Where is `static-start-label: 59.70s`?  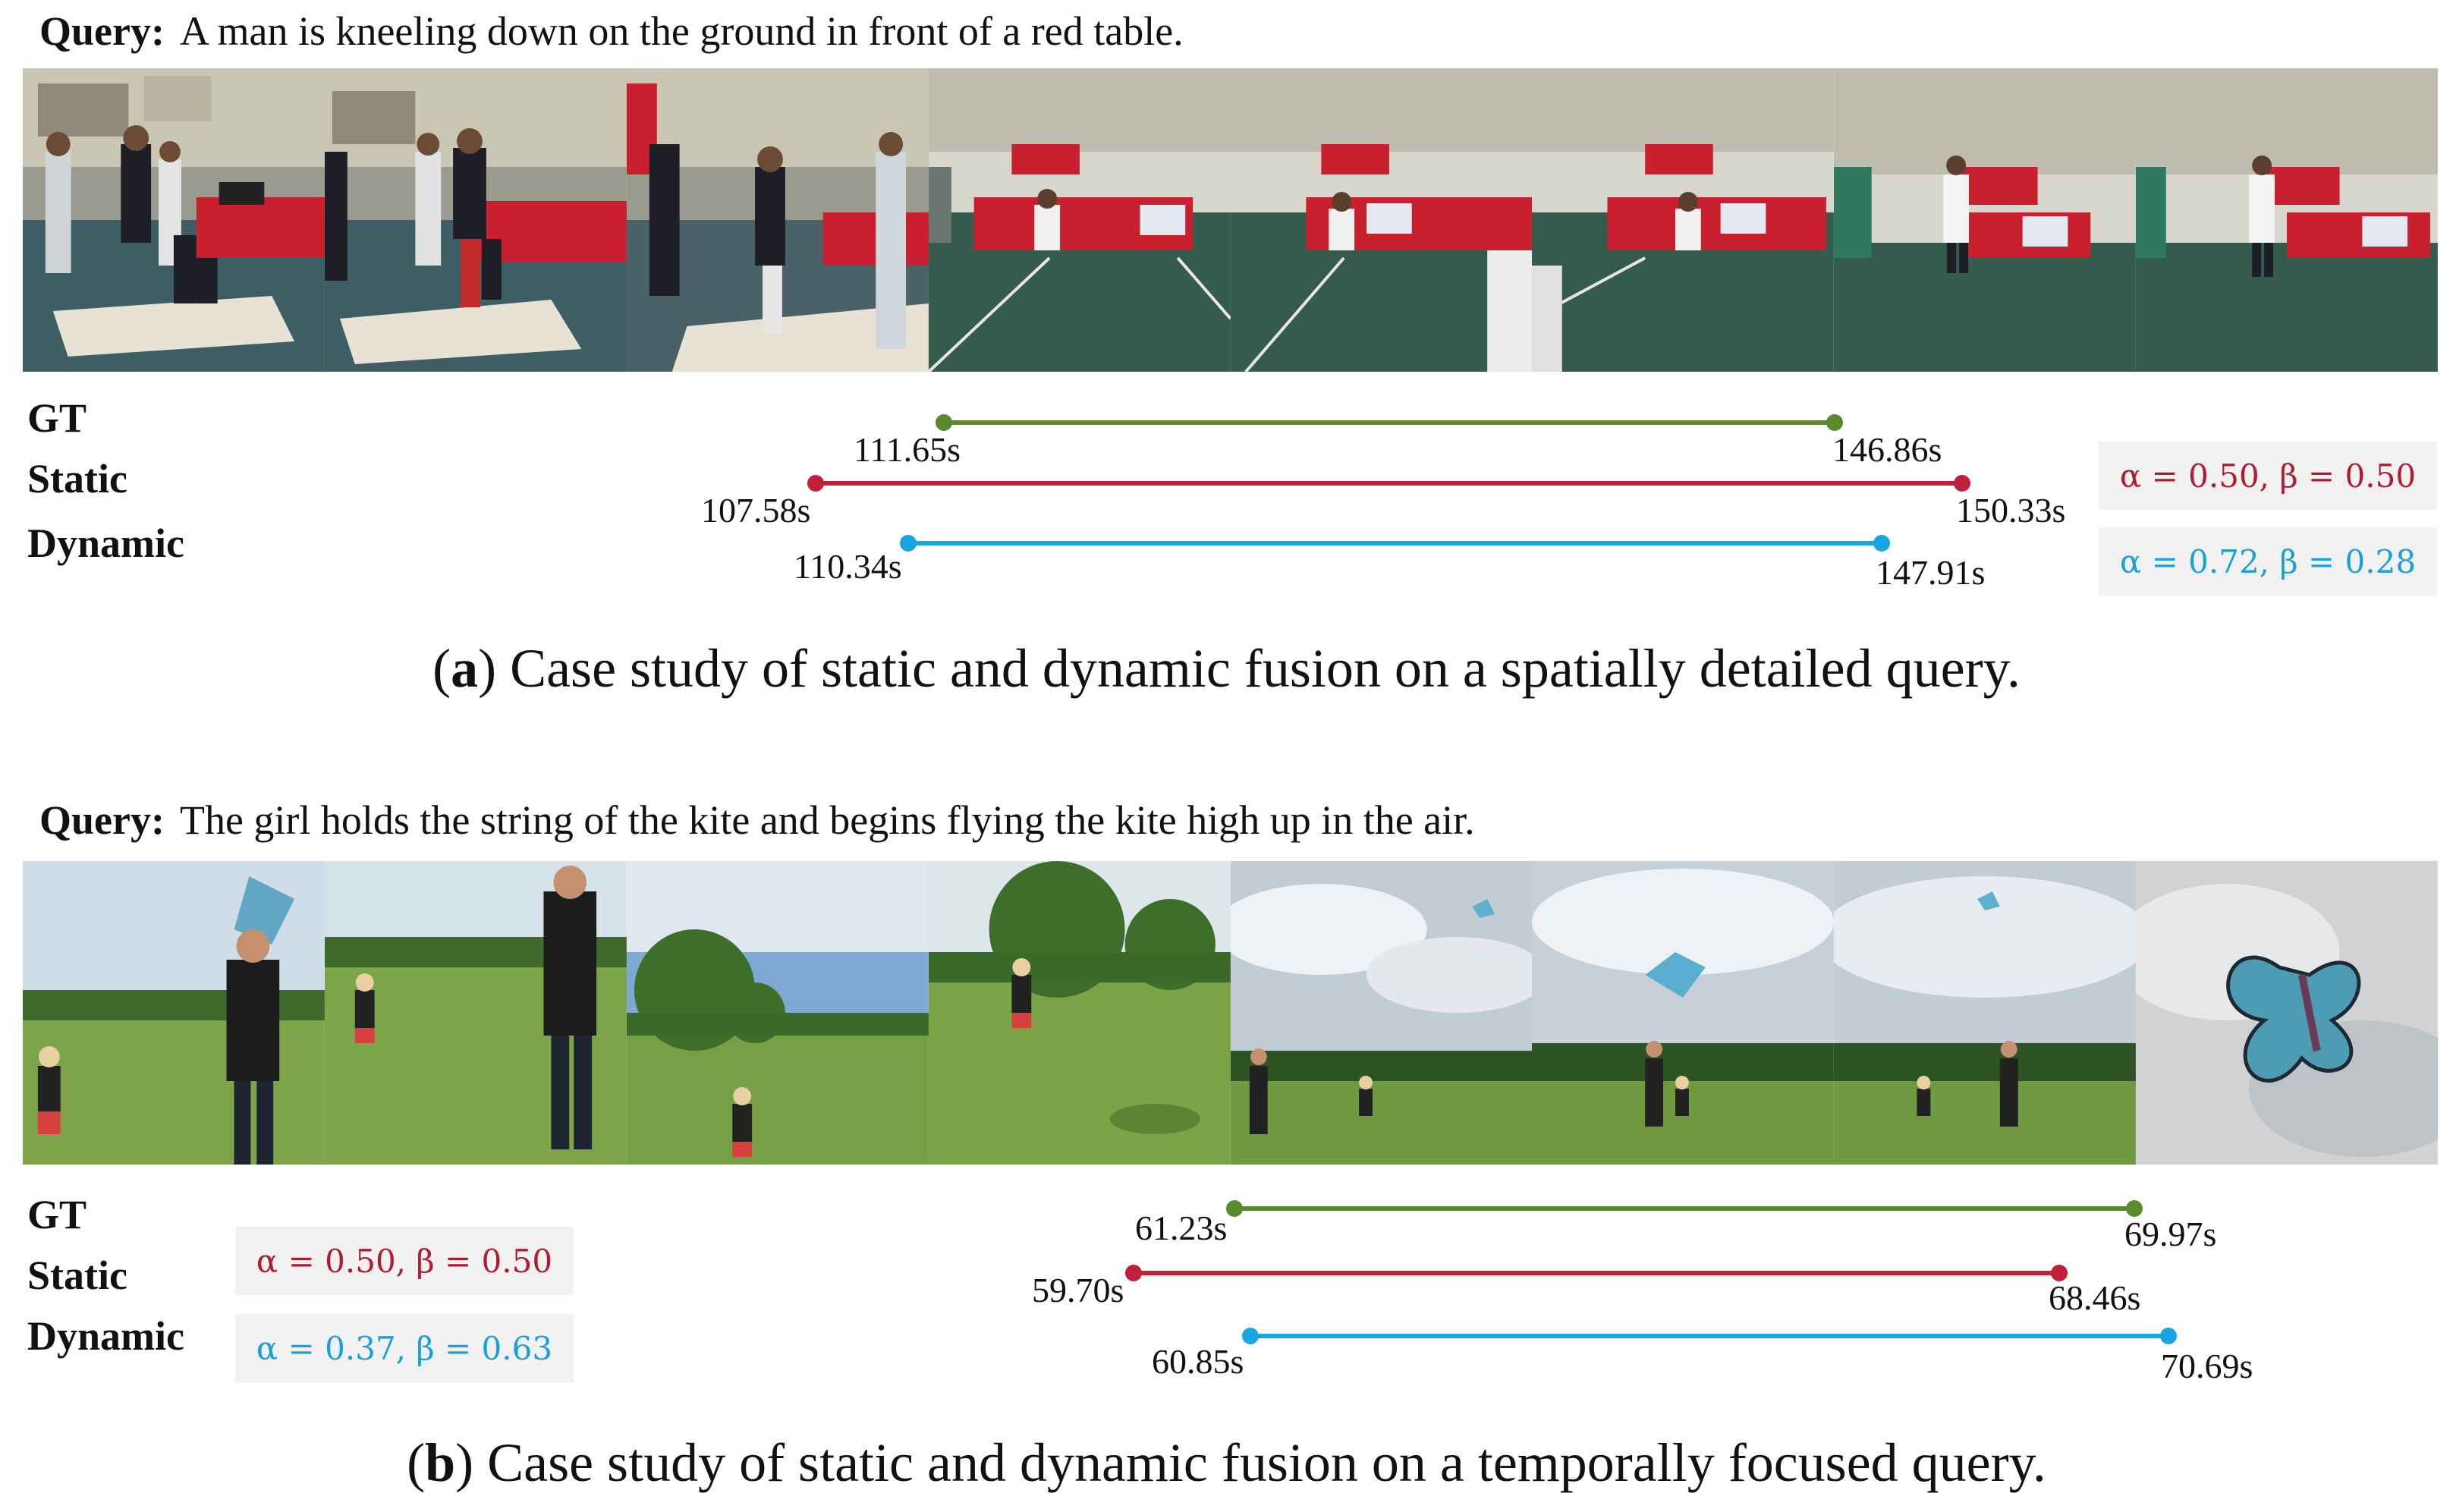
static-start-label: 59.70s is located at coordinates (1078, 1290).